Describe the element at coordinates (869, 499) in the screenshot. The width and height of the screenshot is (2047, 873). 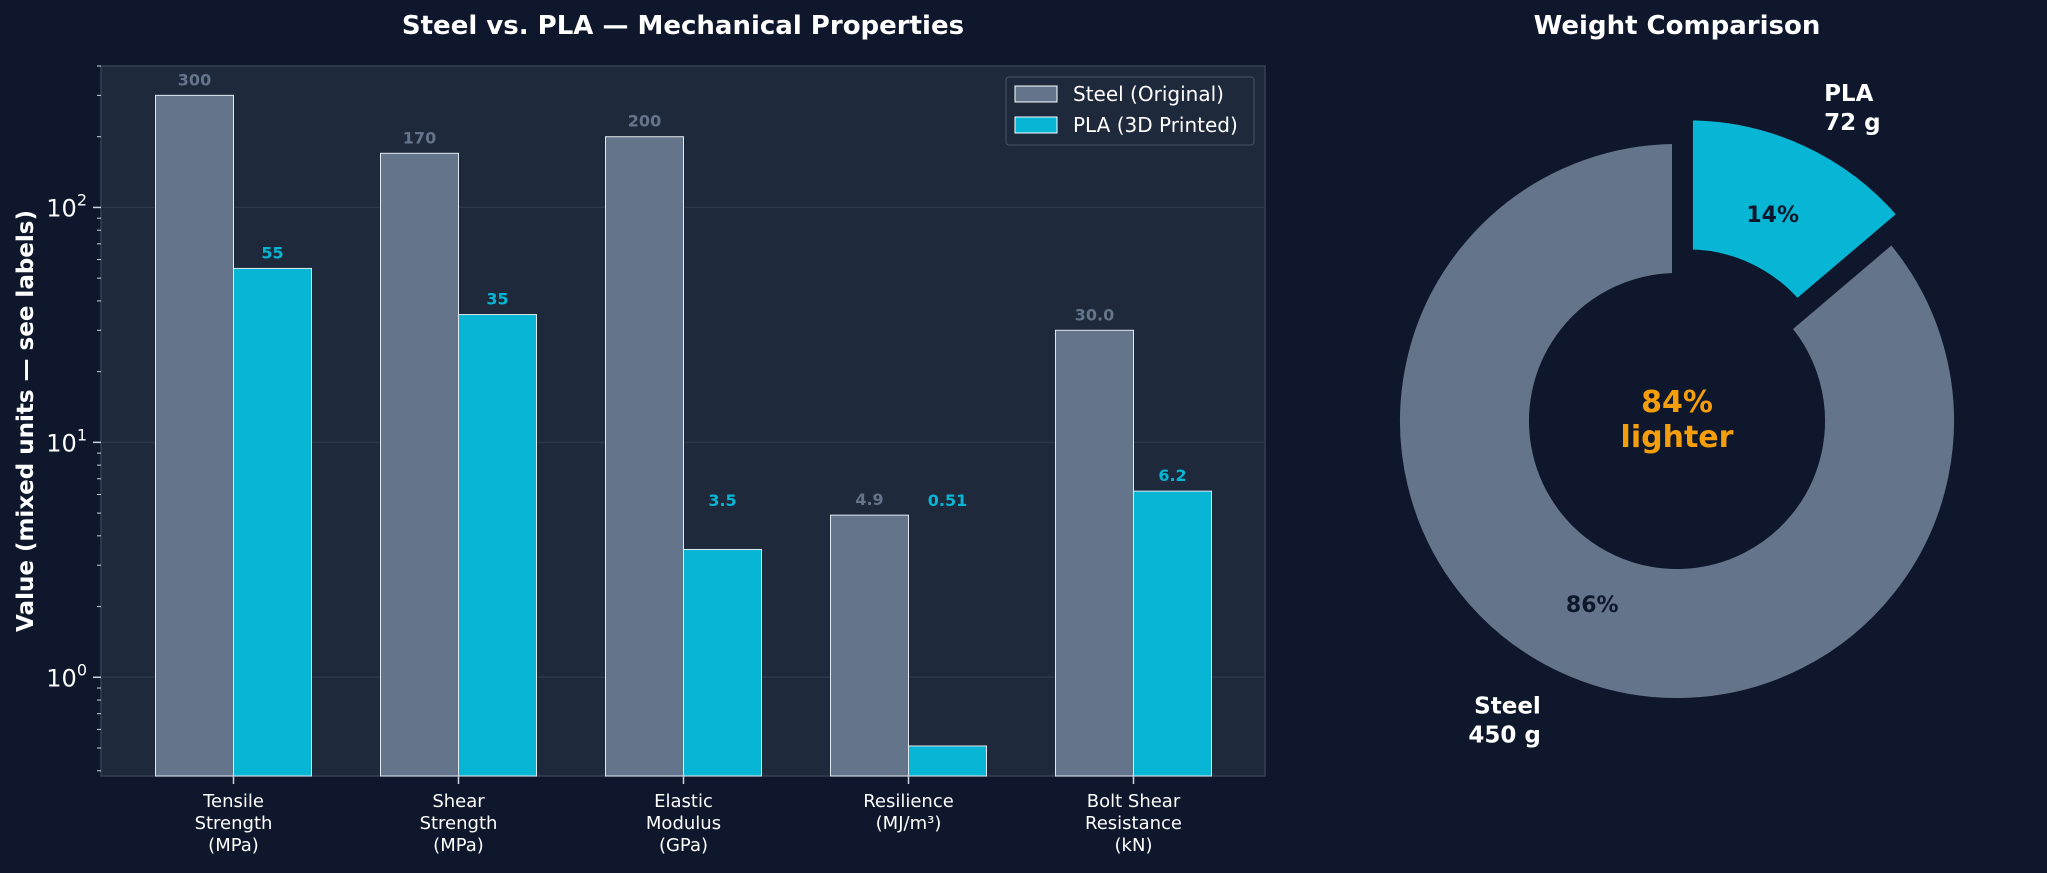
I see `bar-value-label-steel: 4.9` at that location.